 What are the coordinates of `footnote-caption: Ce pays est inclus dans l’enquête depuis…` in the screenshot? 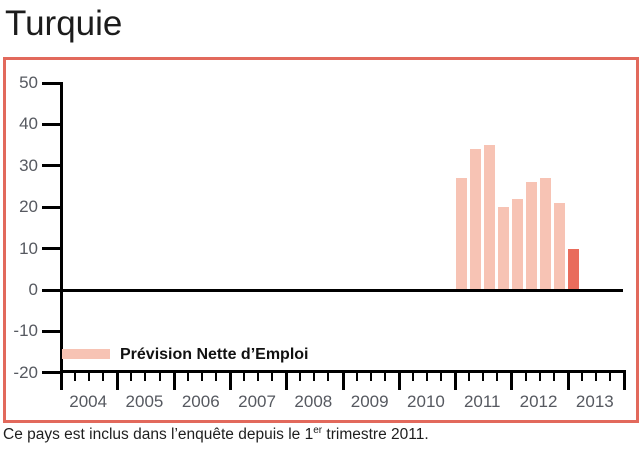 It's located at (216, 434).